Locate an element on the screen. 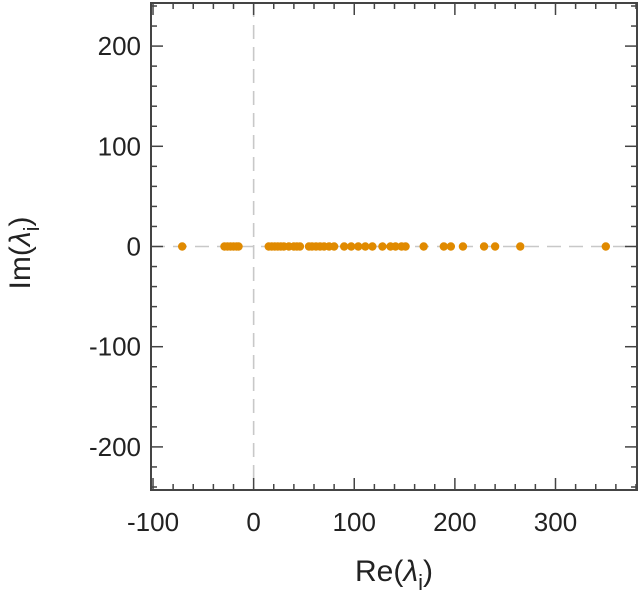 The image size is (641, 600). y-tick-label: -100 is located at coordinates (115, 347).